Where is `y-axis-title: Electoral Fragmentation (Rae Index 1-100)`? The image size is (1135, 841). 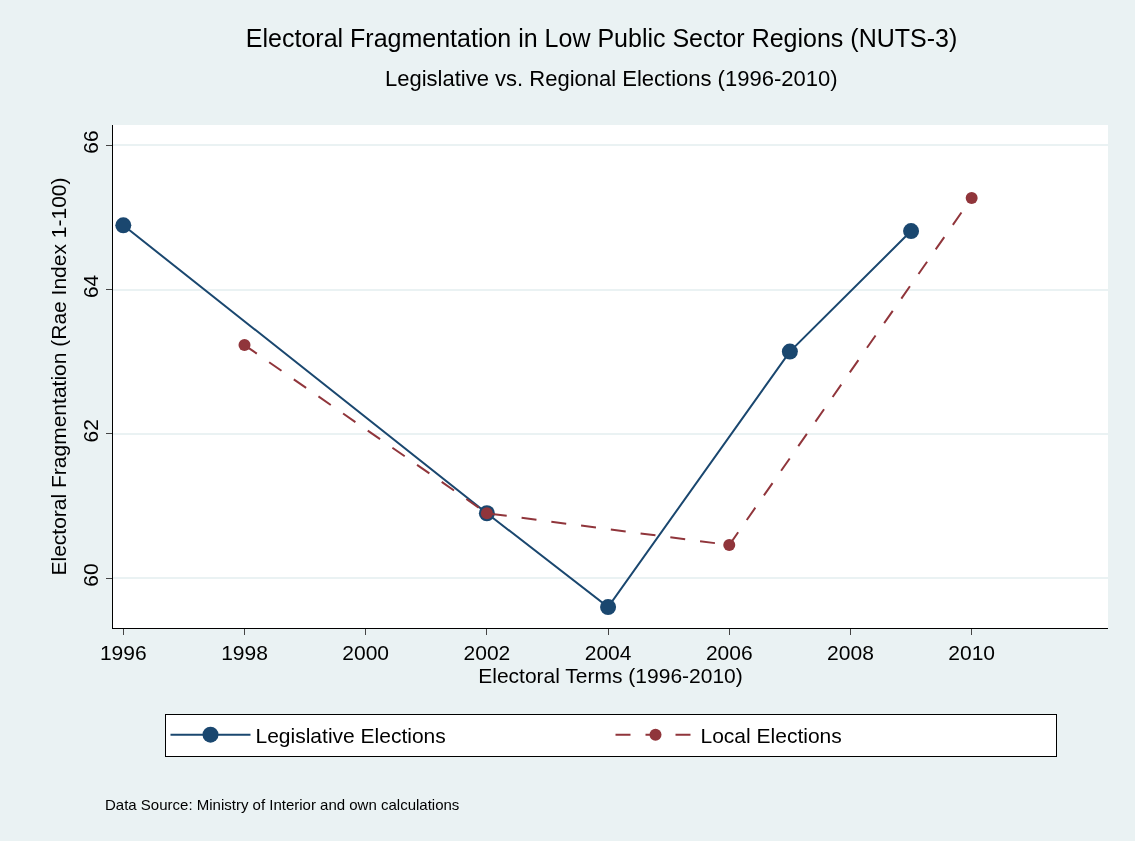 y-axis-title: Electoral Fragmentation (Rae Index 1-100) is located at coordinates (58, 376).